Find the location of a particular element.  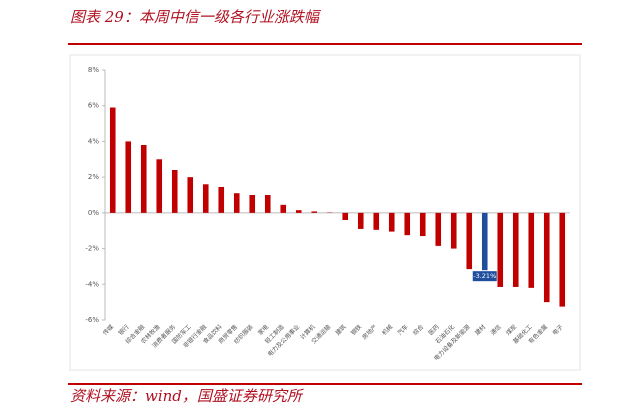

x-tick-label: 电子 is located at coordinates (558, 330).